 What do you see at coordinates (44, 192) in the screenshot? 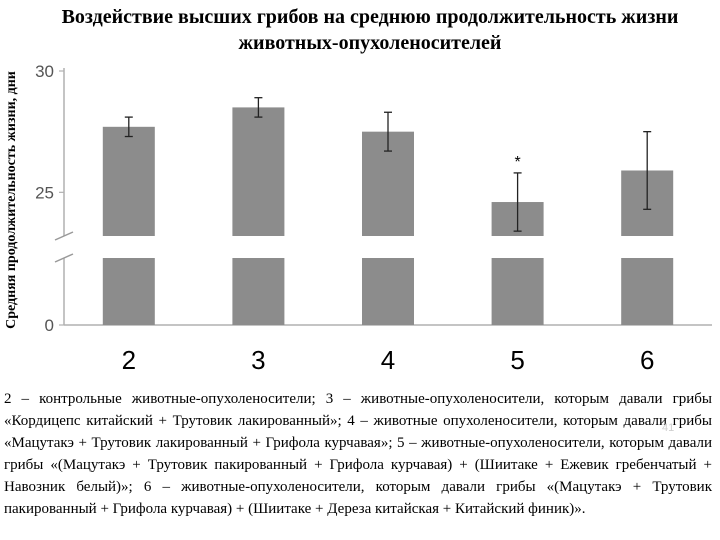
I see `y-tick-label: 25` at bounding box center [44, 192].